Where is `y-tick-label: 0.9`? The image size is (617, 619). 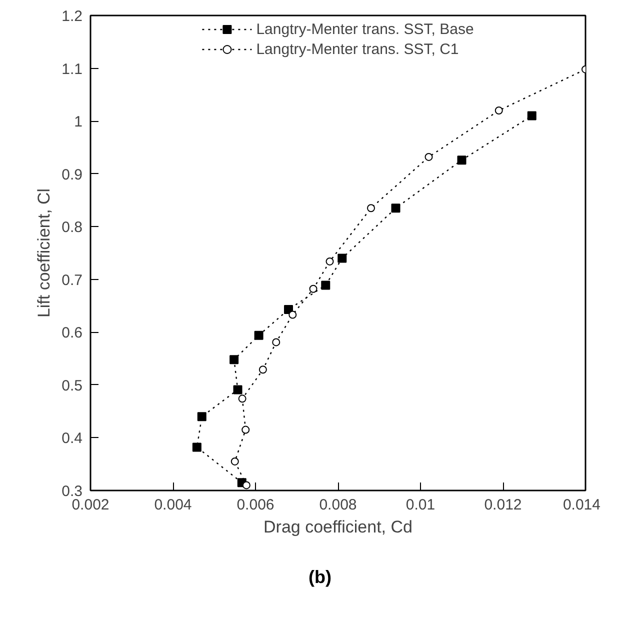 y-tick-label: 0.9 is located at coordinates (72, 175).